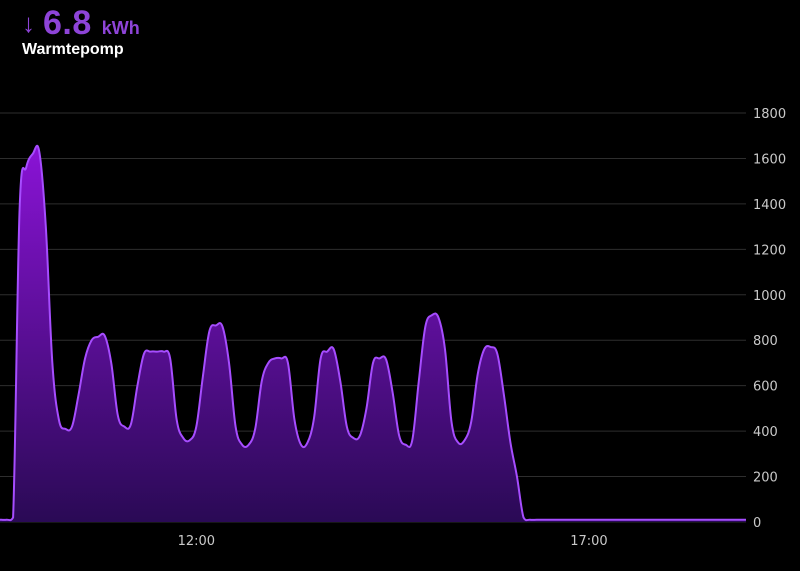 This screenshot has height=571, width=800. What do you see at coordinates (769, 319) in the screenshot?
I see `y-axis-ticks: 0 200 400 600 800 1000 1200 1400 1600 1800` at bounding box center [769, 319].